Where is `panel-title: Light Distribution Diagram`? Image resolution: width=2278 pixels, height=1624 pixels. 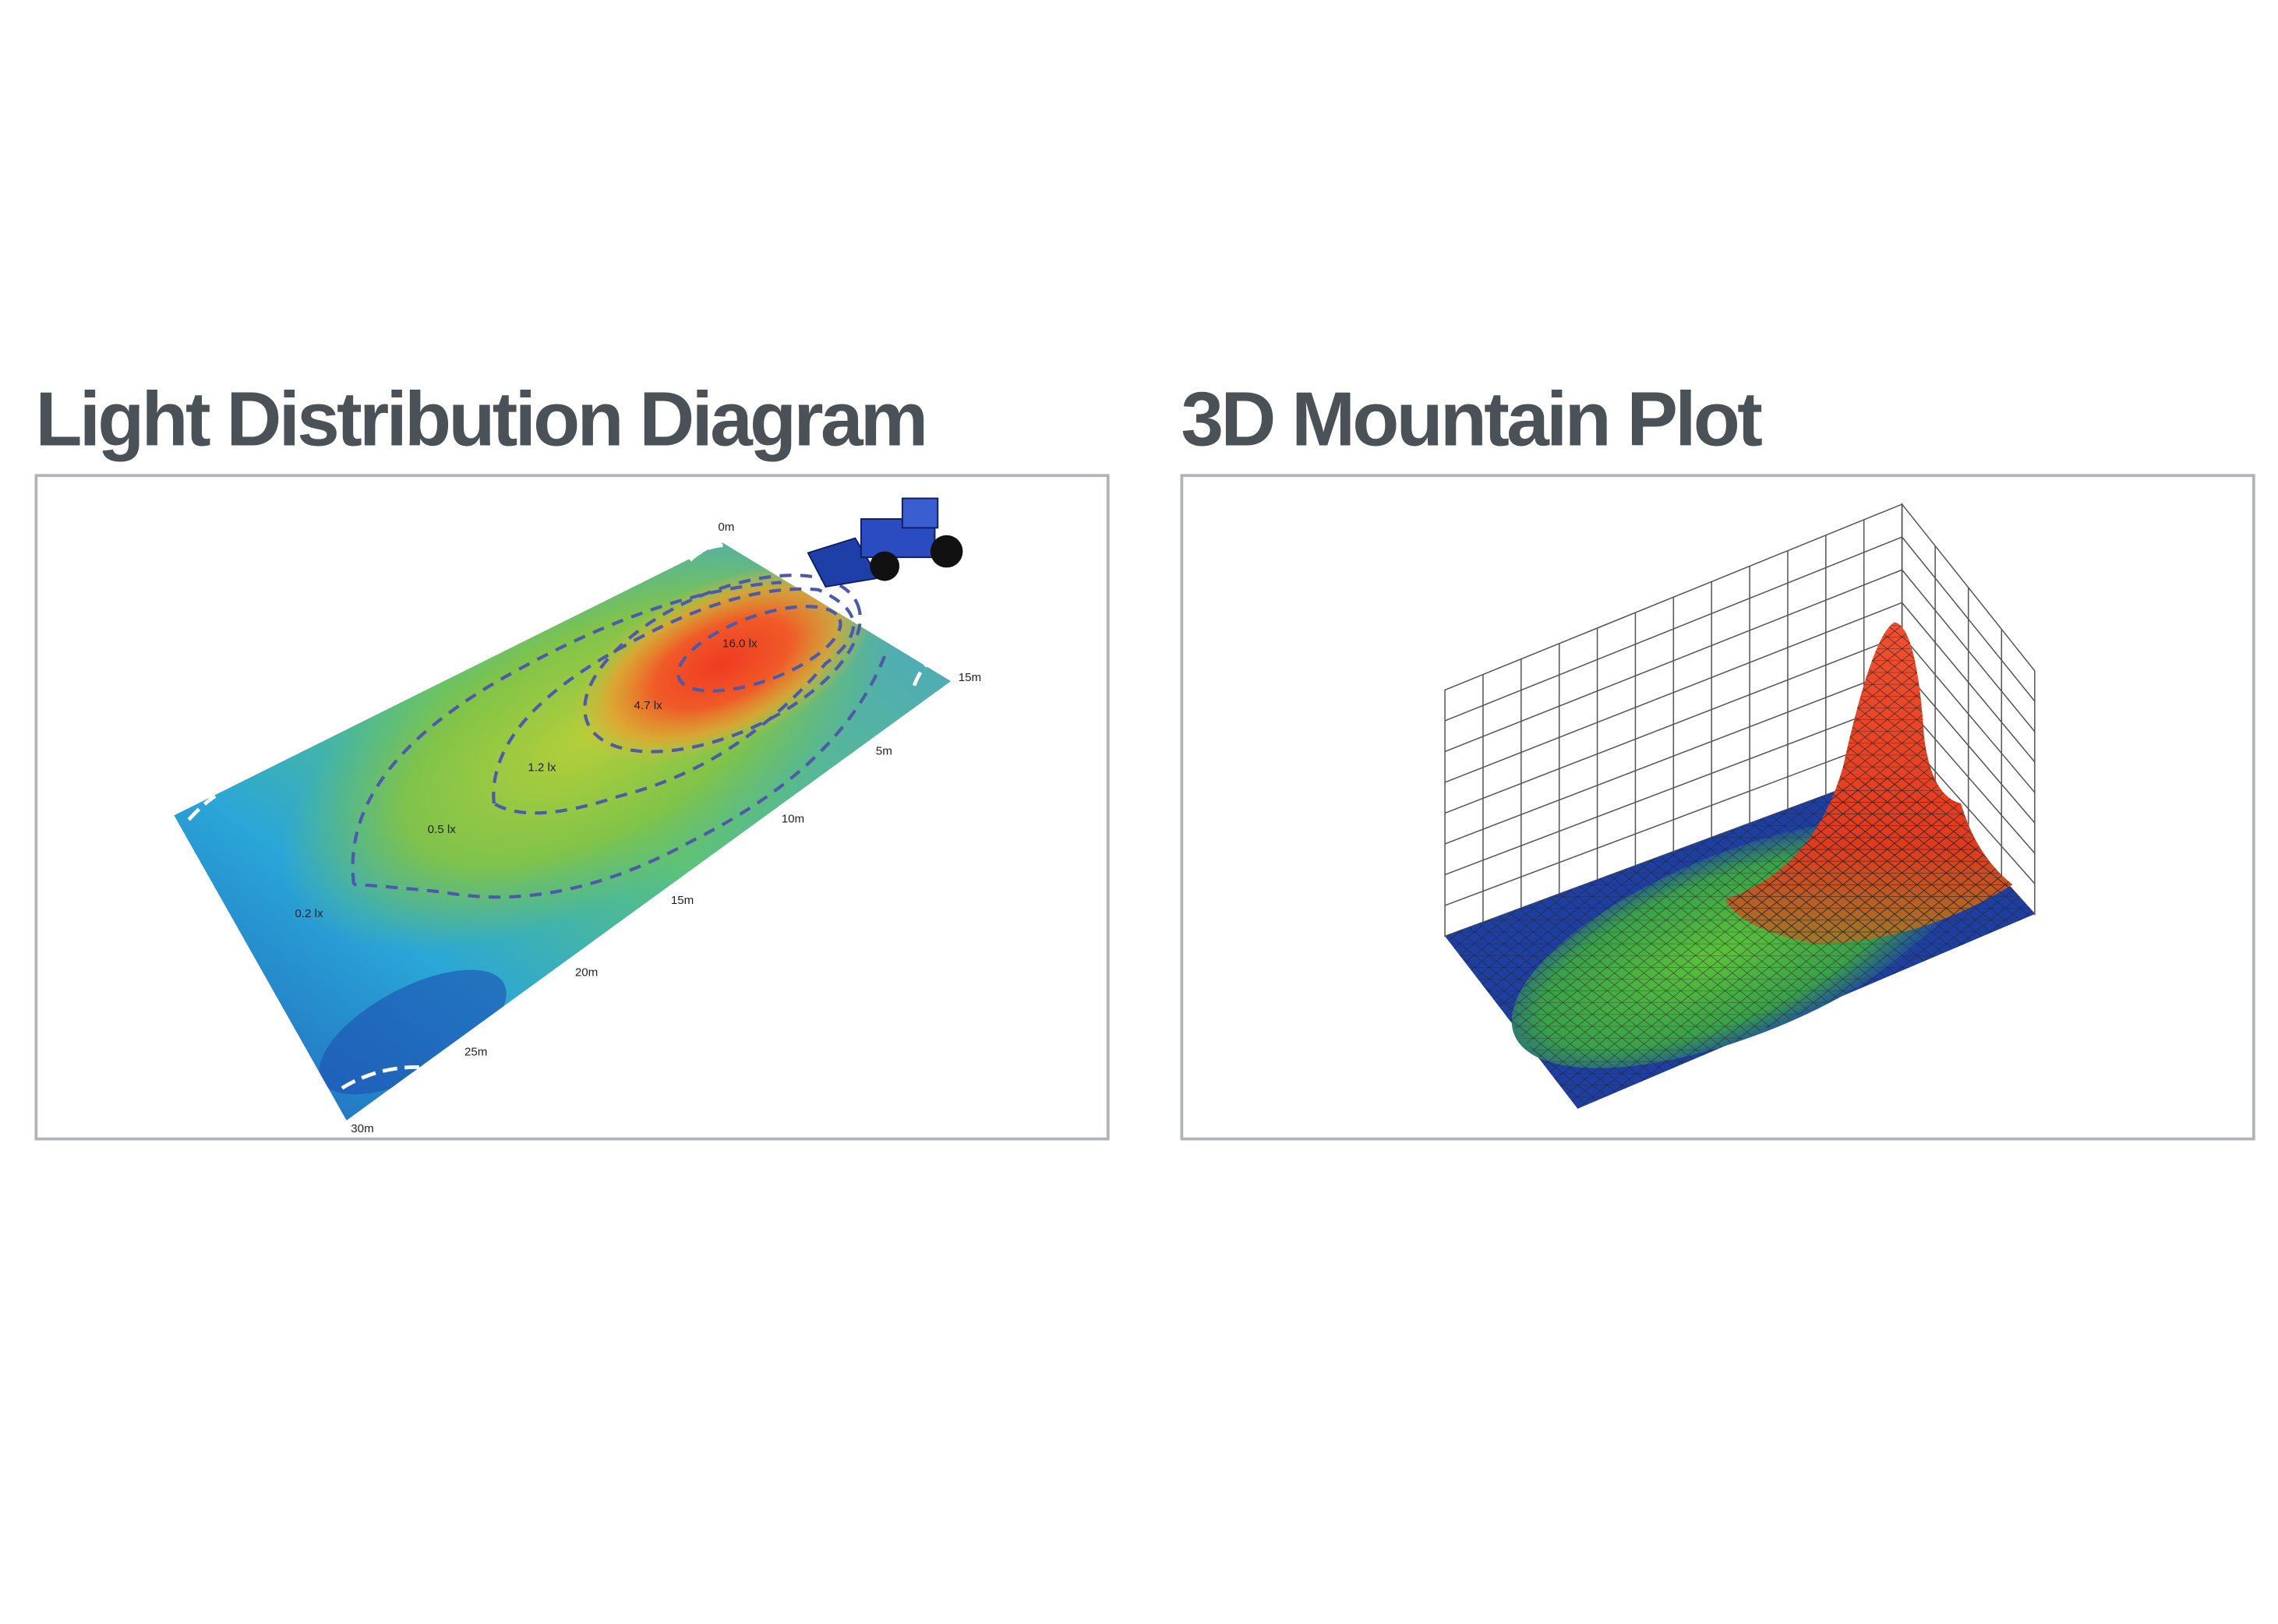 panel-title: Light Distribution Diagram is located at coordinates (480, 418).